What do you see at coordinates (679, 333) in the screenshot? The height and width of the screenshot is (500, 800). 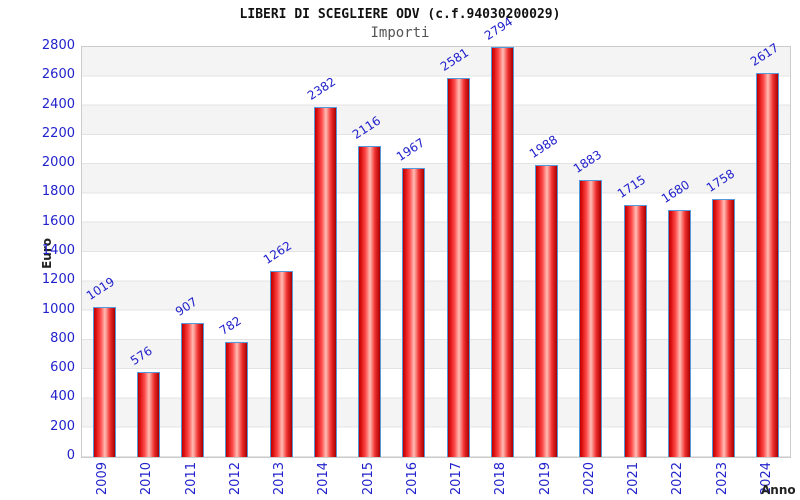 I see `bar-2022` at bounding box center [679, 333].